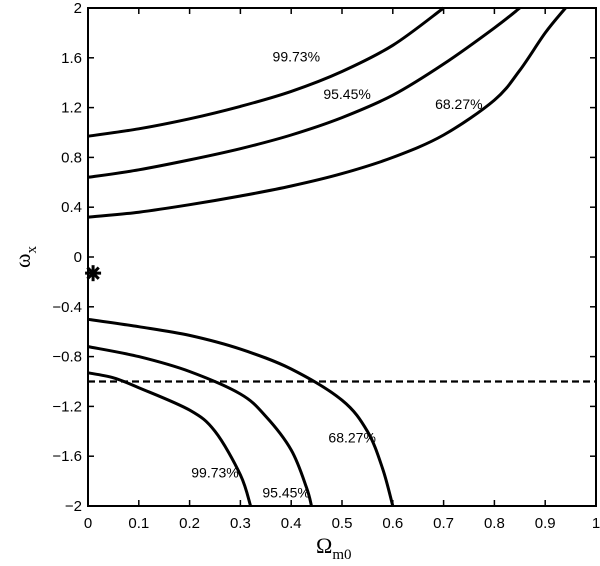 The height and width of the screenshot is (566, 600). What do you see at coordinates (189, 523) in the screenshot?
I see `x-tick-label: 0.2` at bounding box center [189, 523].